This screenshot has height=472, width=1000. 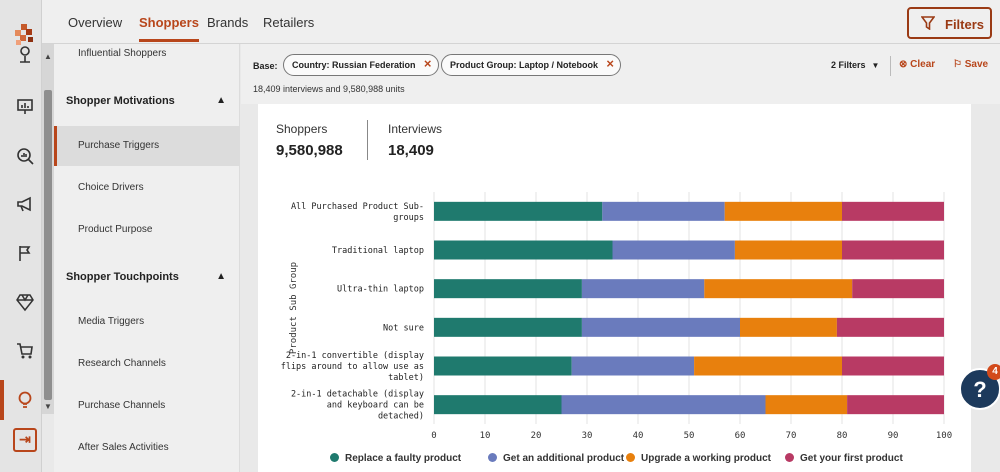 What do you see at coordinates (111, 187) in the screenshot?
I see `sidebar-item-choice-drivers: Choice Drivers` at bounding box center [111, 187].